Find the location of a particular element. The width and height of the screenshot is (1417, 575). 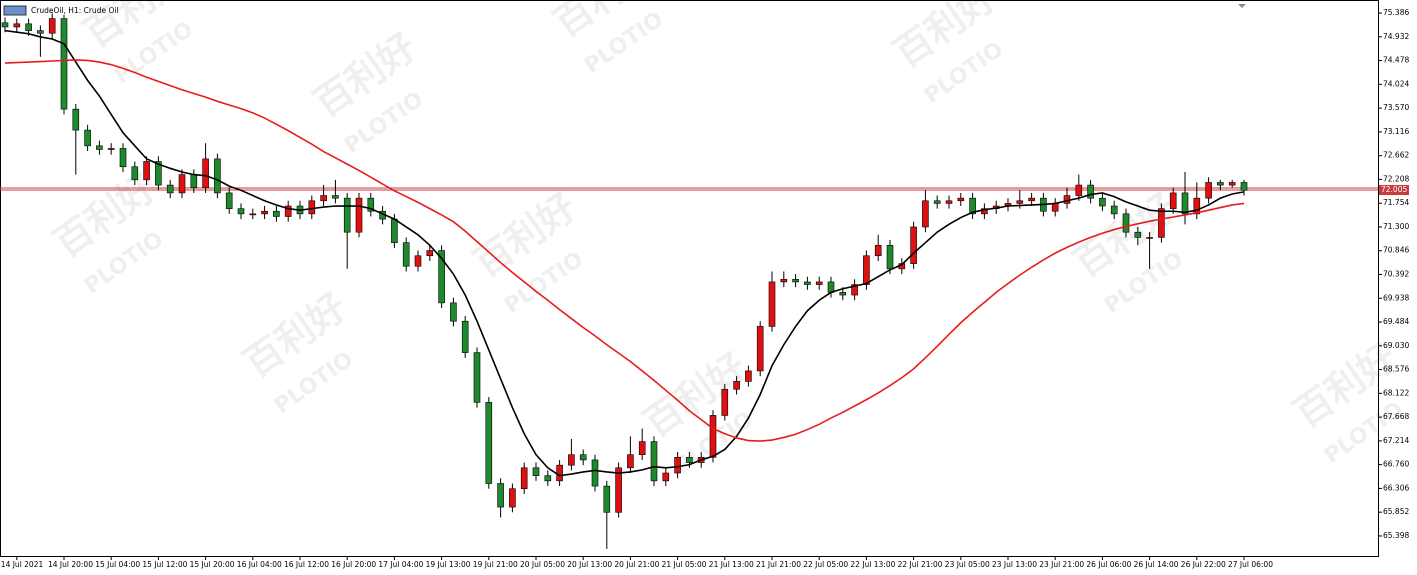

x-tick-label: 16 Jul 04:00 is located at coordinates (259, 564).